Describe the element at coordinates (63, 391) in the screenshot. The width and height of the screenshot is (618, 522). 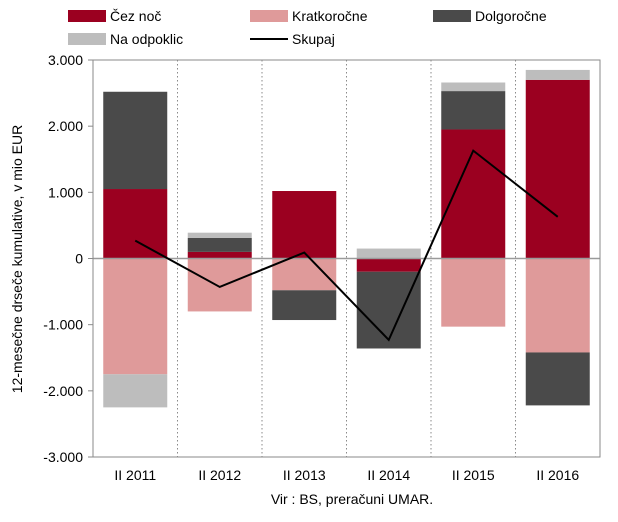
I see `y-tick-label: -2.000` at that location.